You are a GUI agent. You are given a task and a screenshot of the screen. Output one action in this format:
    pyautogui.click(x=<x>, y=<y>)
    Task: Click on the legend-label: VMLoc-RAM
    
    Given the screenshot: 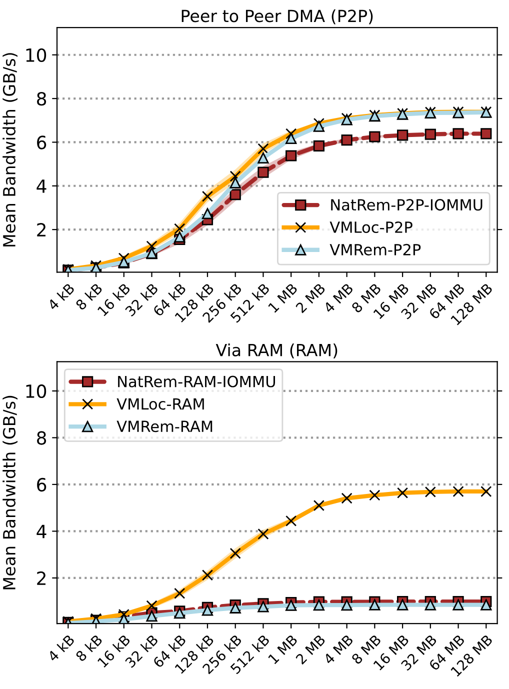 What is the action you would take?
    pyautogui.click(x=160, y=404)
    